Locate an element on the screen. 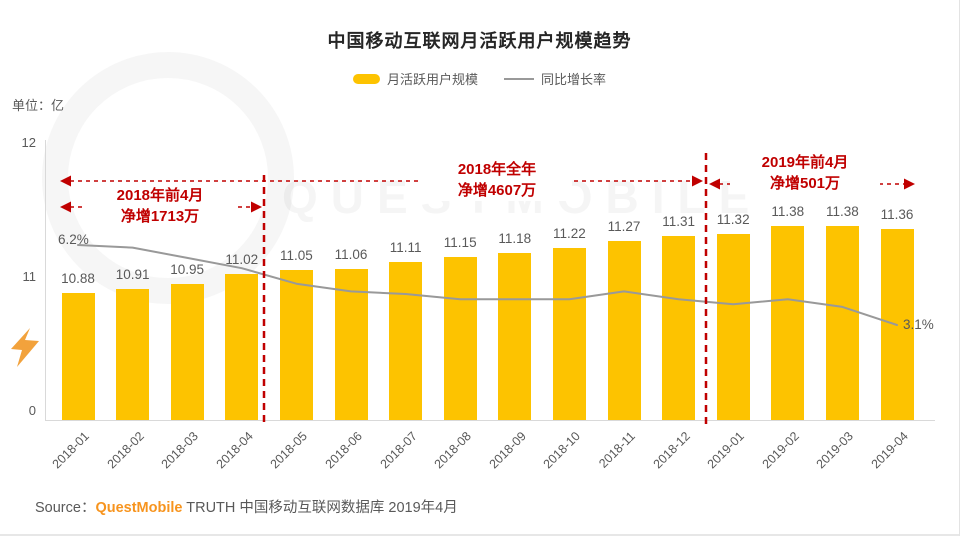  x-axis-label: 2018-02 is located at coordinates (125, 450).